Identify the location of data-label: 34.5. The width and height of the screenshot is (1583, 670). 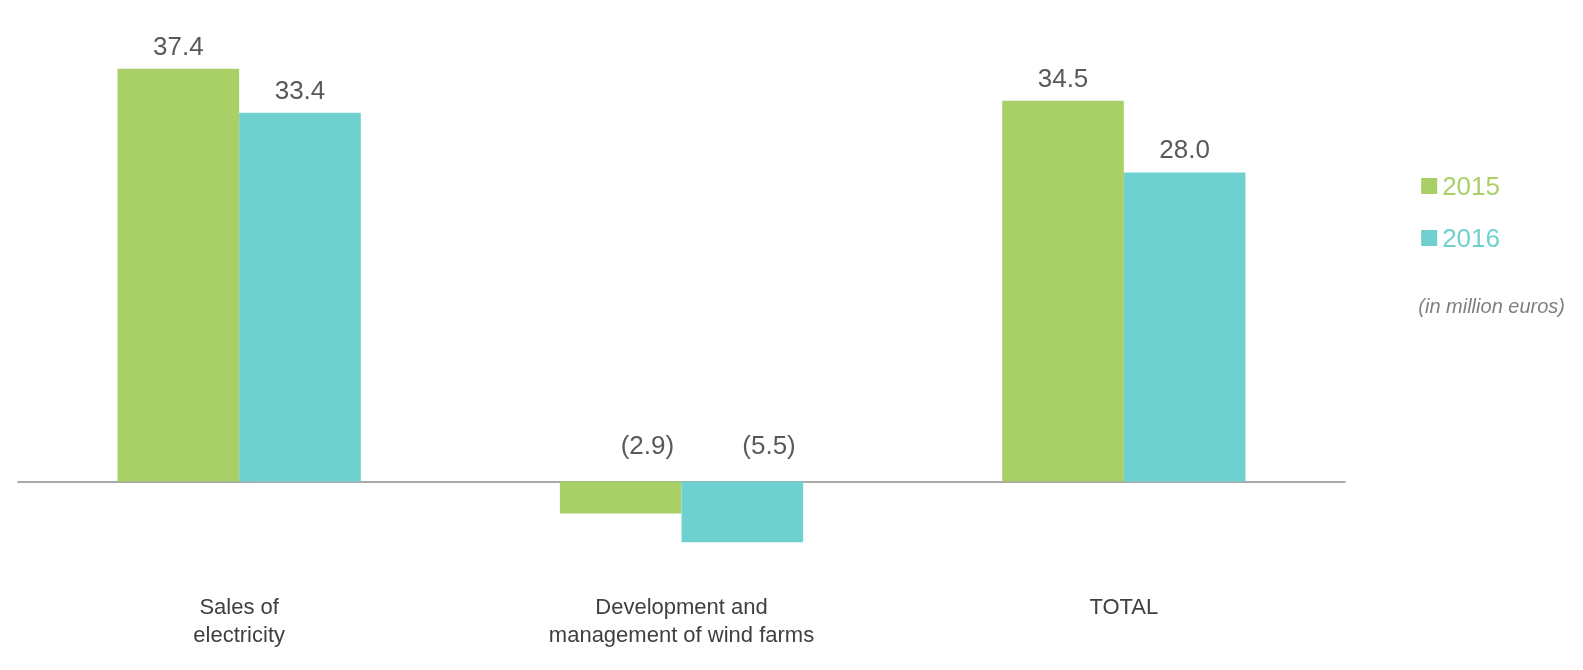
(1063, 77).